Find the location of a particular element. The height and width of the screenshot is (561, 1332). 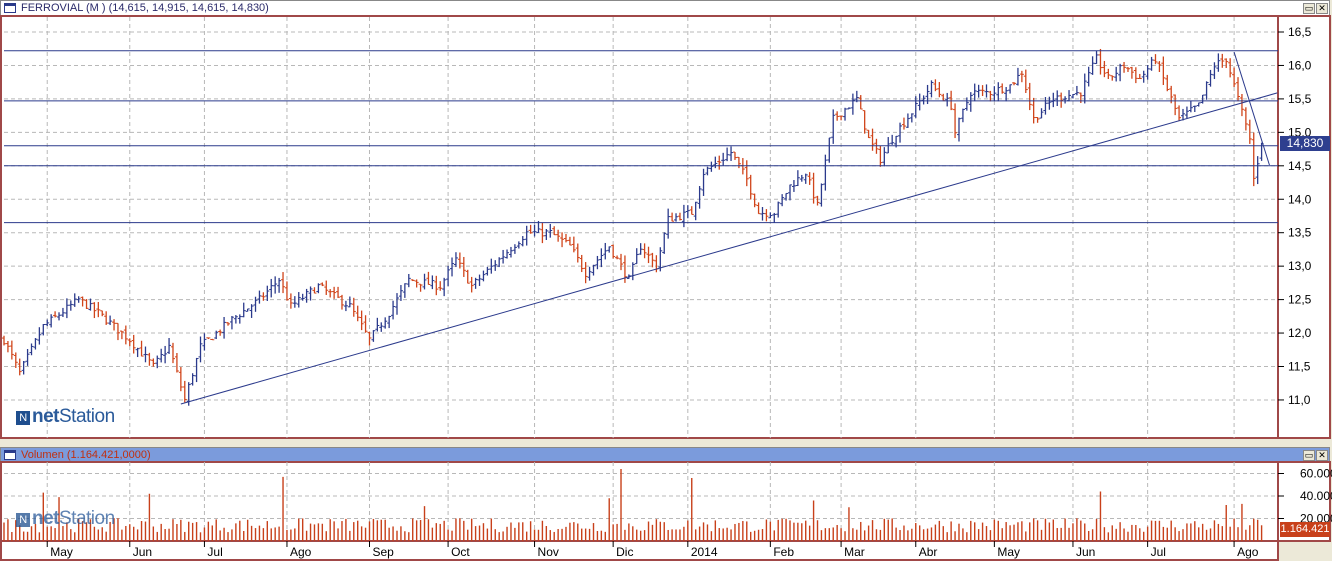

time-tick-label: Mar is located at coordinates (854, 552).